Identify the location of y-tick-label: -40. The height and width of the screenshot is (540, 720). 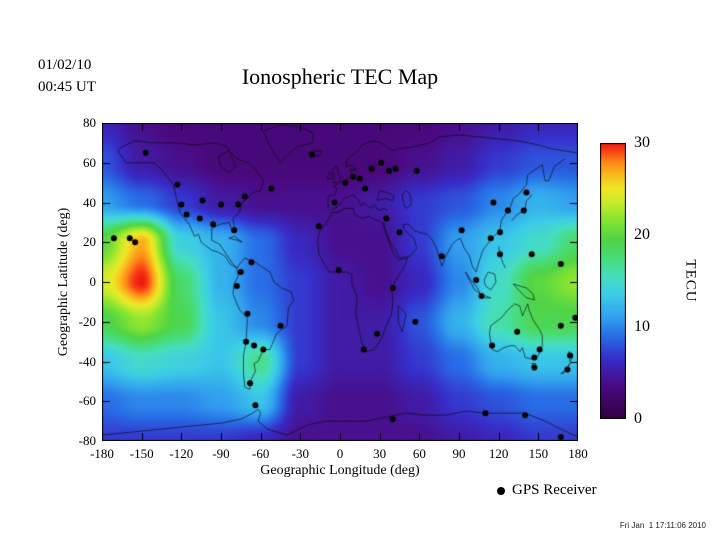
(87, 361).